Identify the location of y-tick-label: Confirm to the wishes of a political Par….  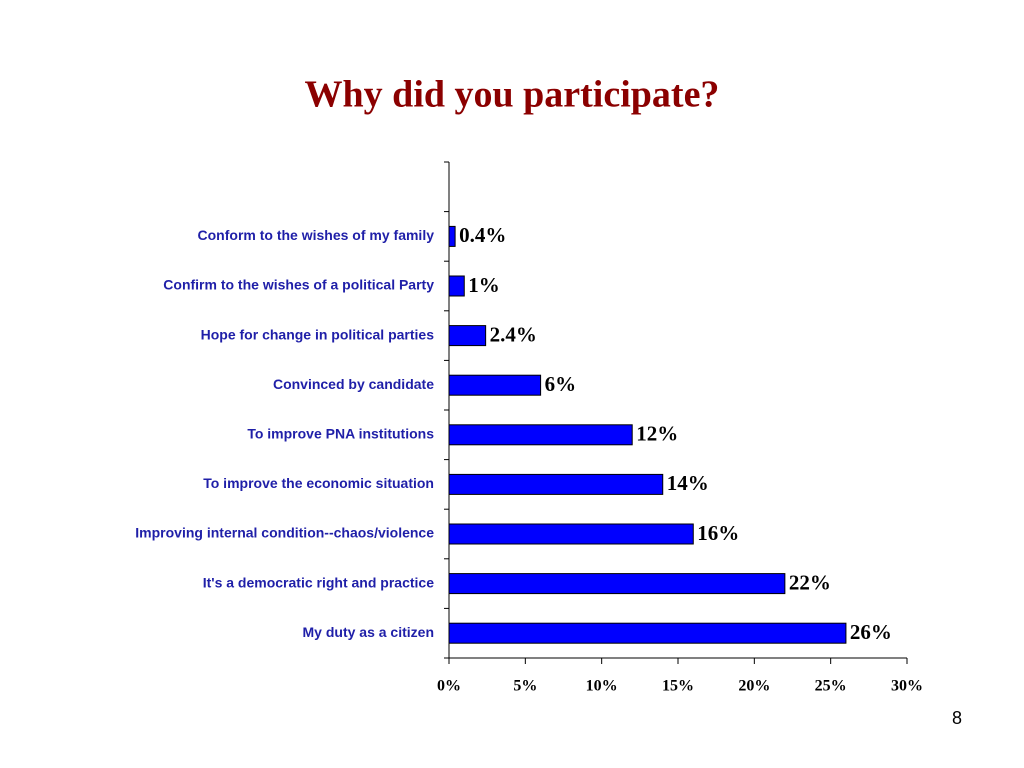
(298, 285).